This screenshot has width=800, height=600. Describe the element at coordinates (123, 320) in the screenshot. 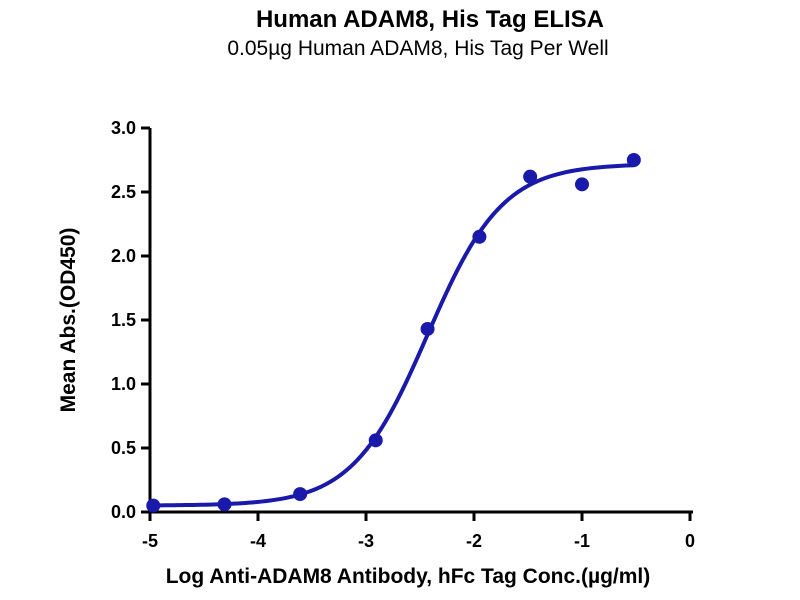

I see `y-tick-label: 1.5` at that location.